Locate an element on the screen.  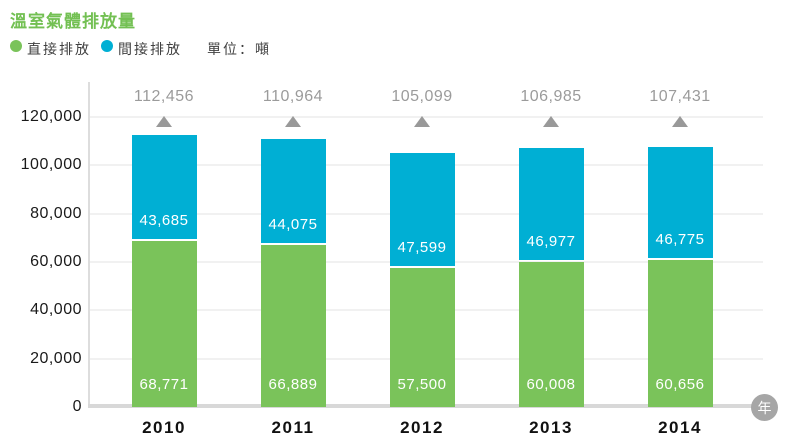
x-tick-label-2010: 2010 is located at coordinates (164, 427).